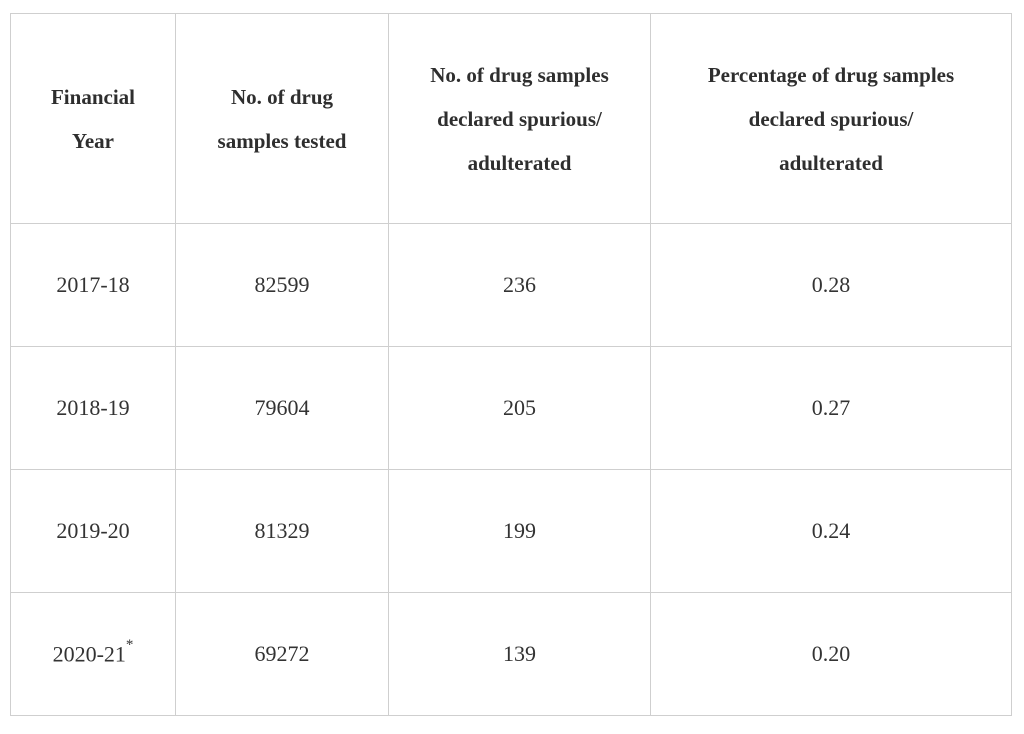  What do you see at coordinates (93, 140) in the screenshot?
I see `header-text: Year` at bounding box center [93, 140].